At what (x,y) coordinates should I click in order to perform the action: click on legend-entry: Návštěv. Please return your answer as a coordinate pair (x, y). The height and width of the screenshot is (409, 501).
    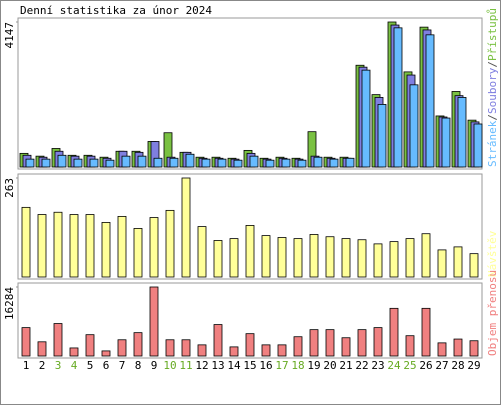
    Looking at the image, I should click on (492, 253).